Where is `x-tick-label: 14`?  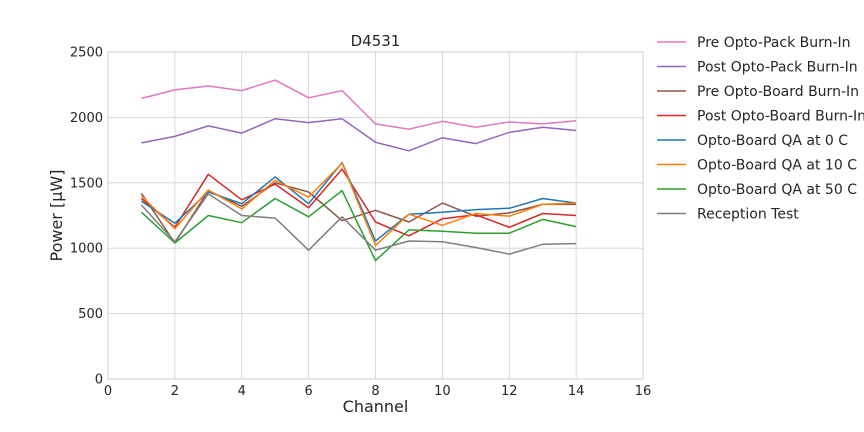 x-tick-label: 14 is located at coordinates (576, 391).